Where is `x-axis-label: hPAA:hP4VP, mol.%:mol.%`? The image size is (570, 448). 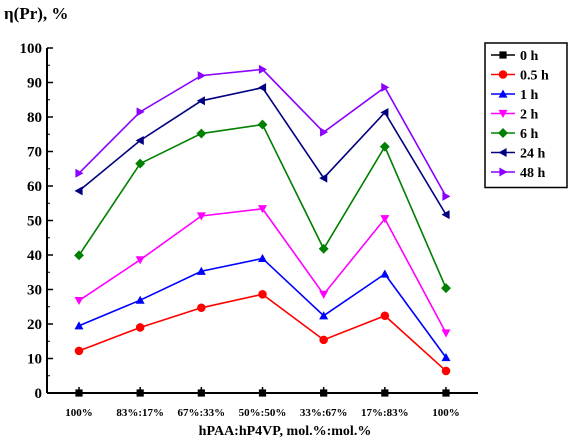
x-axis-label: hPAA:hP4VP, mol.%:mol.% is located at coordinates (285, 431).